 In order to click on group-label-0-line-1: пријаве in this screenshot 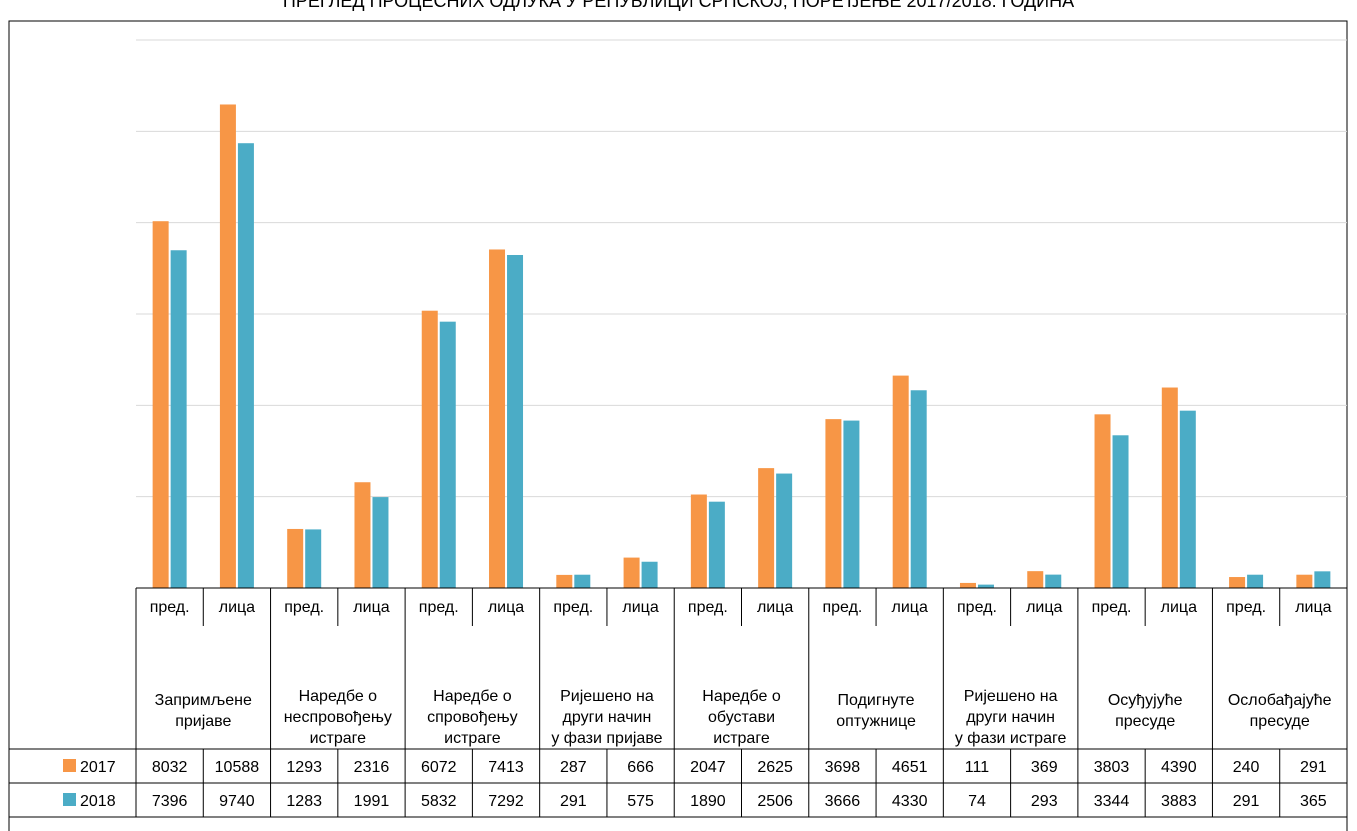, I will do `click(203, 721)`.